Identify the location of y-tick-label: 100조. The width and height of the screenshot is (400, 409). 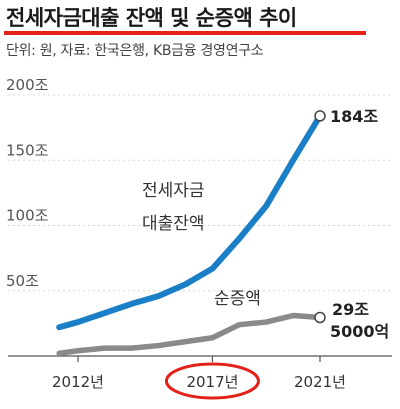
(27, 216).